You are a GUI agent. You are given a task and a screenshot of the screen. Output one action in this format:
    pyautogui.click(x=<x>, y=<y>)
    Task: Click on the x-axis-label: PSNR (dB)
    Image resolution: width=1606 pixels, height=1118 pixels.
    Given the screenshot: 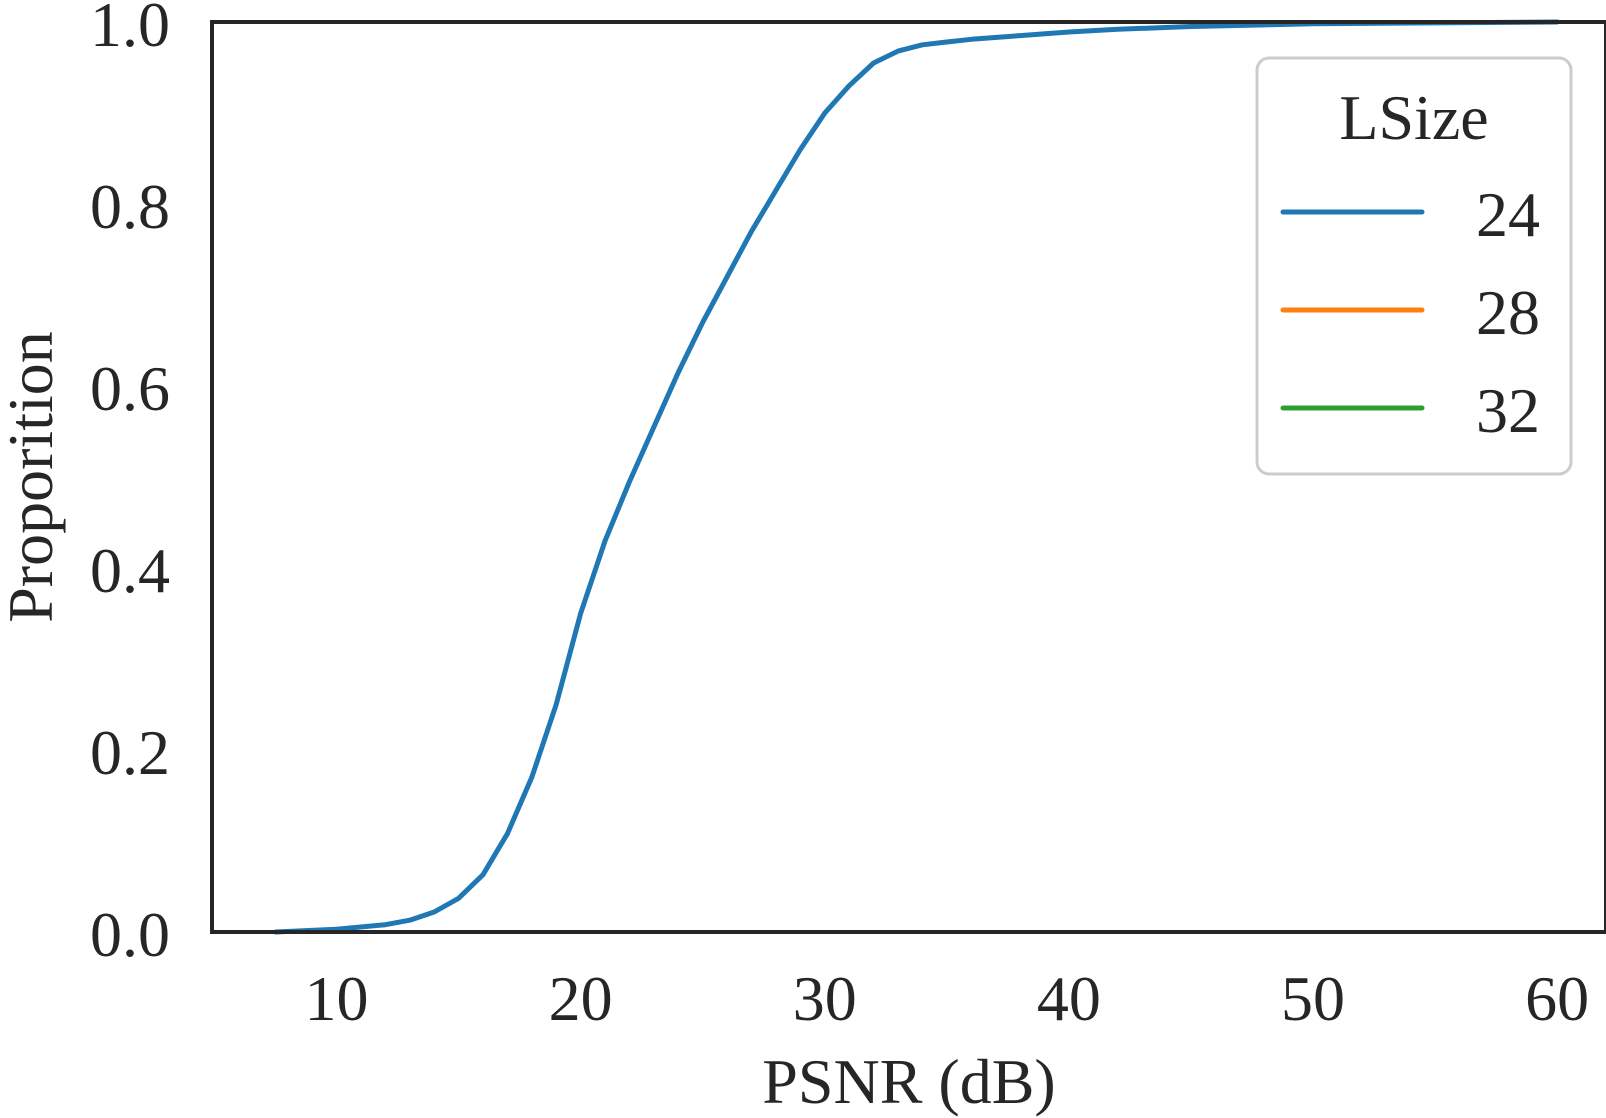 What is the action you would take?
    pyautogui.click(x=908, y=1081)
    